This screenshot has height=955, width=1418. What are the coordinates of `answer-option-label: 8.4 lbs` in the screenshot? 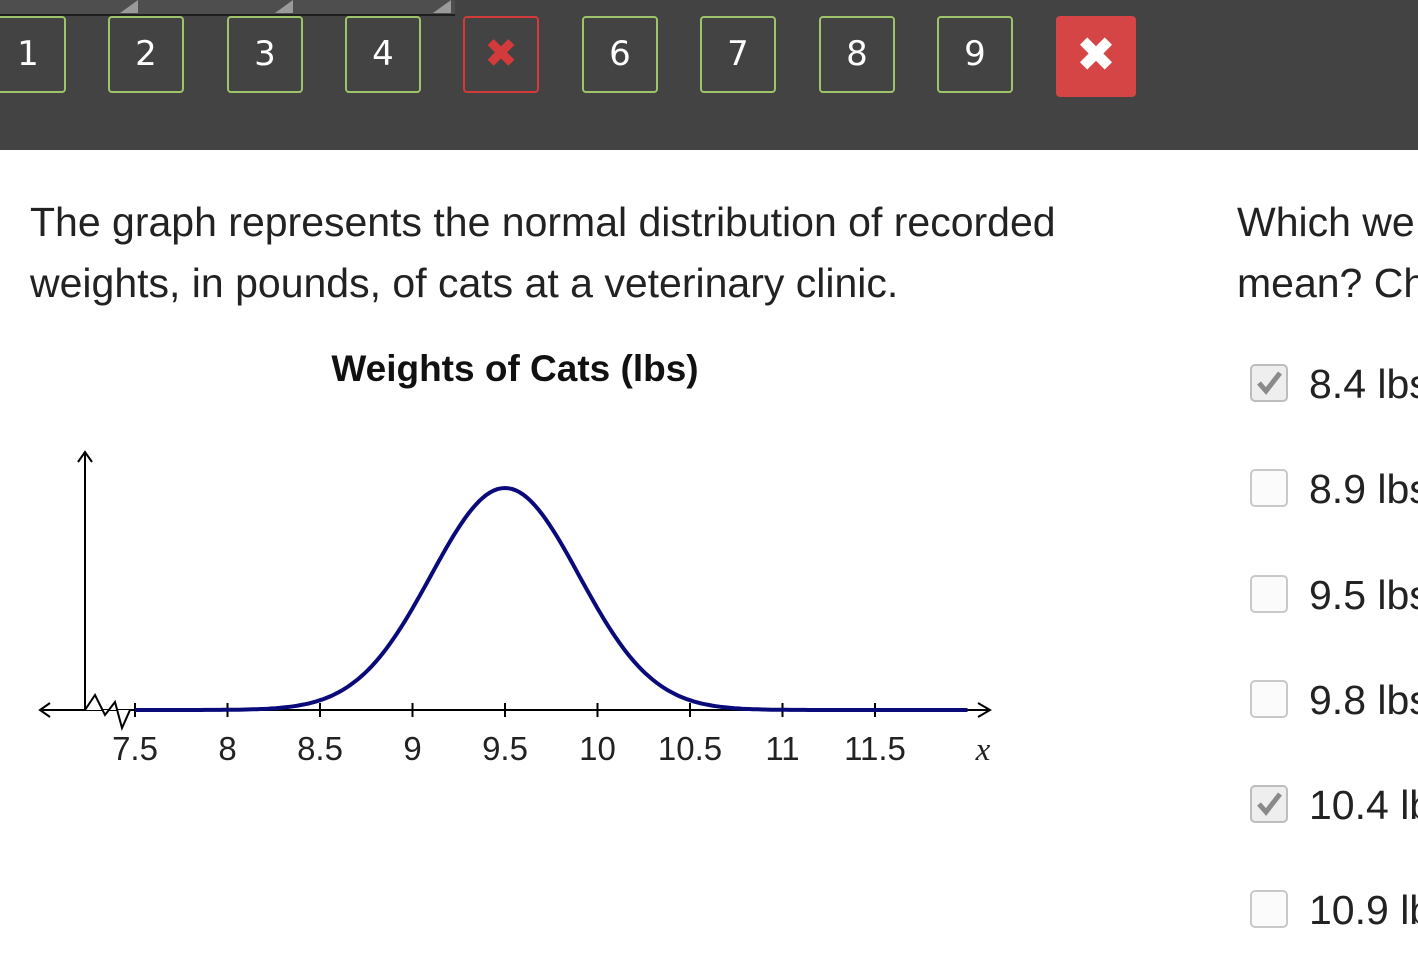 It's located at (1363, 384).